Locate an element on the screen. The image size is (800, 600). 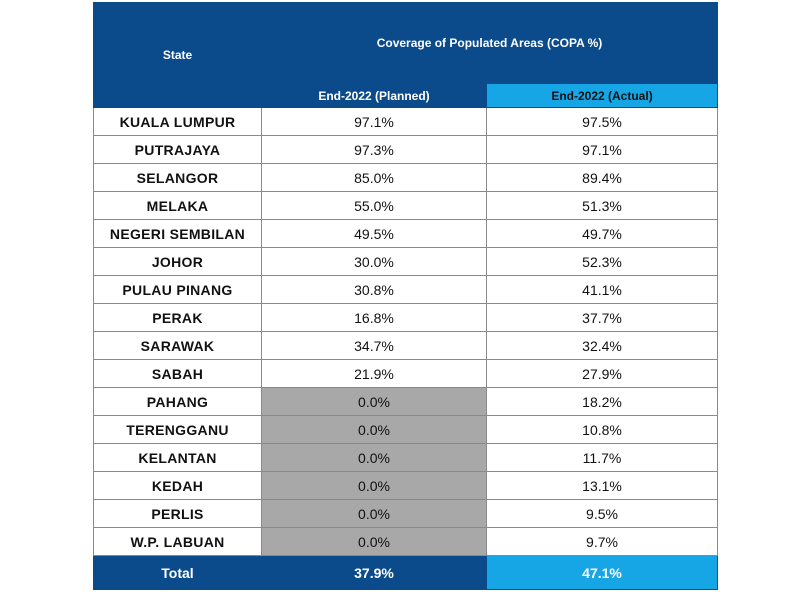
header-state: State is located at coordinates (177, 55).